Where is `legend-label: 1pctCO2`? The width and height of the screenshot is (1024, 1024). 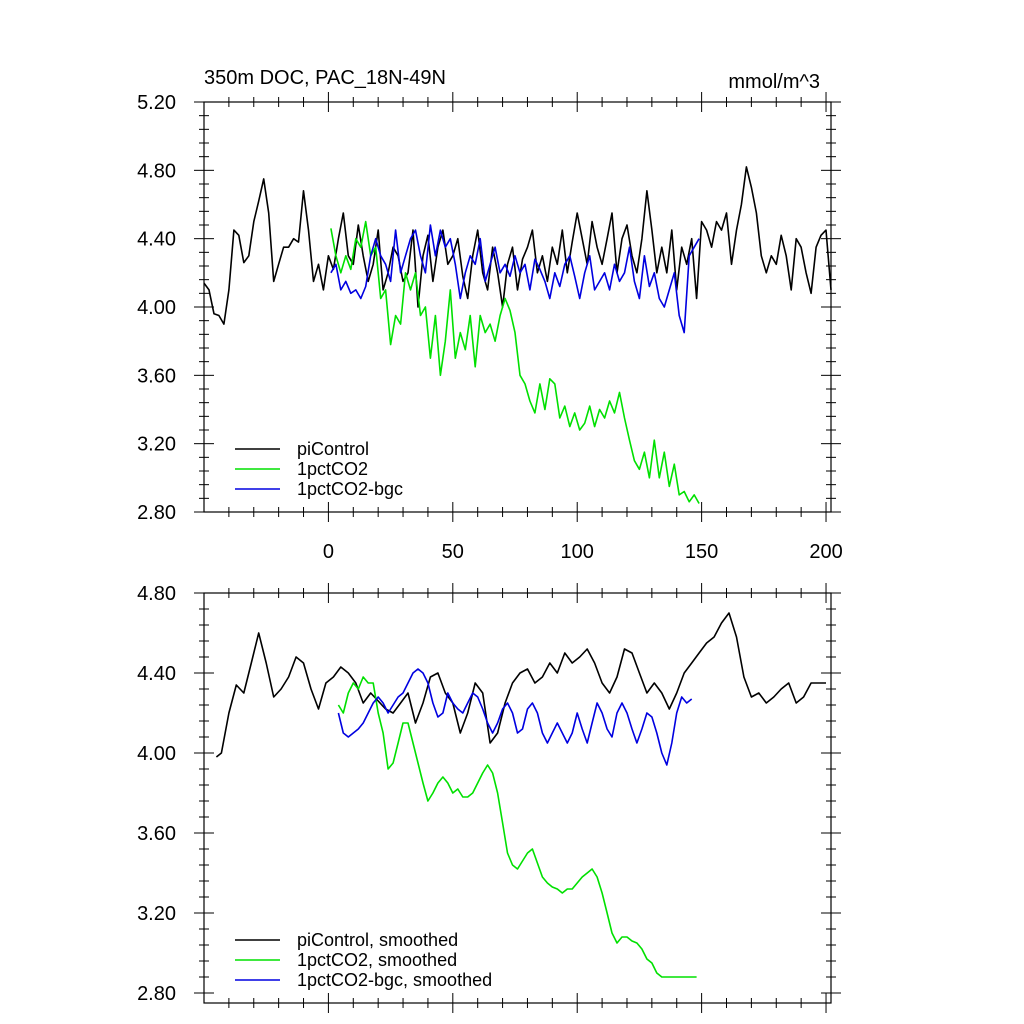
legend-label: 1pctCO2 is located at coordinates (332, 469).